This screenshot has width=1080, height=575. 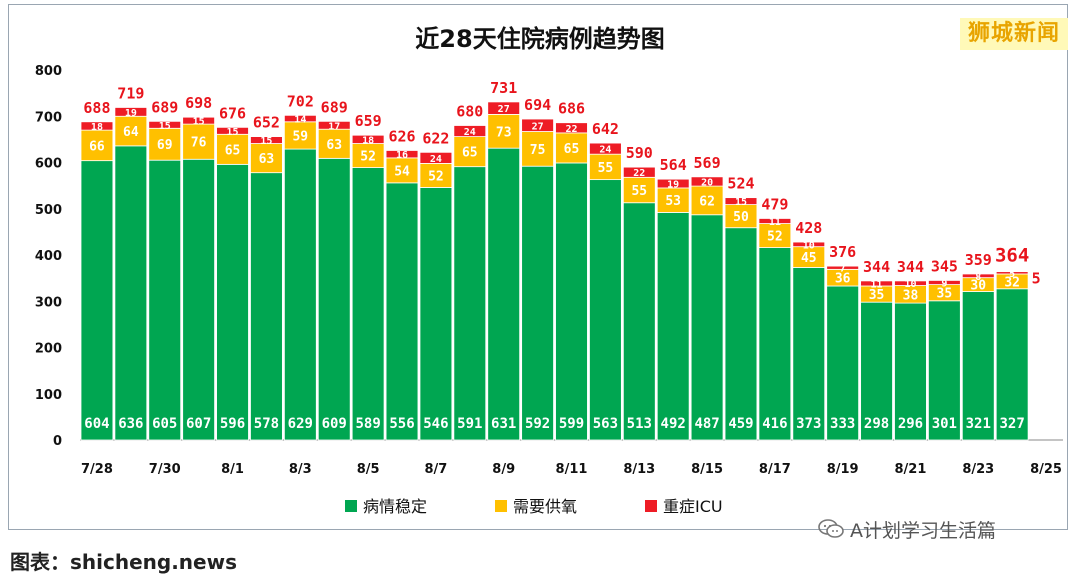 I want to click on x-tick-label: 8/13, so click(x=639, y=469).